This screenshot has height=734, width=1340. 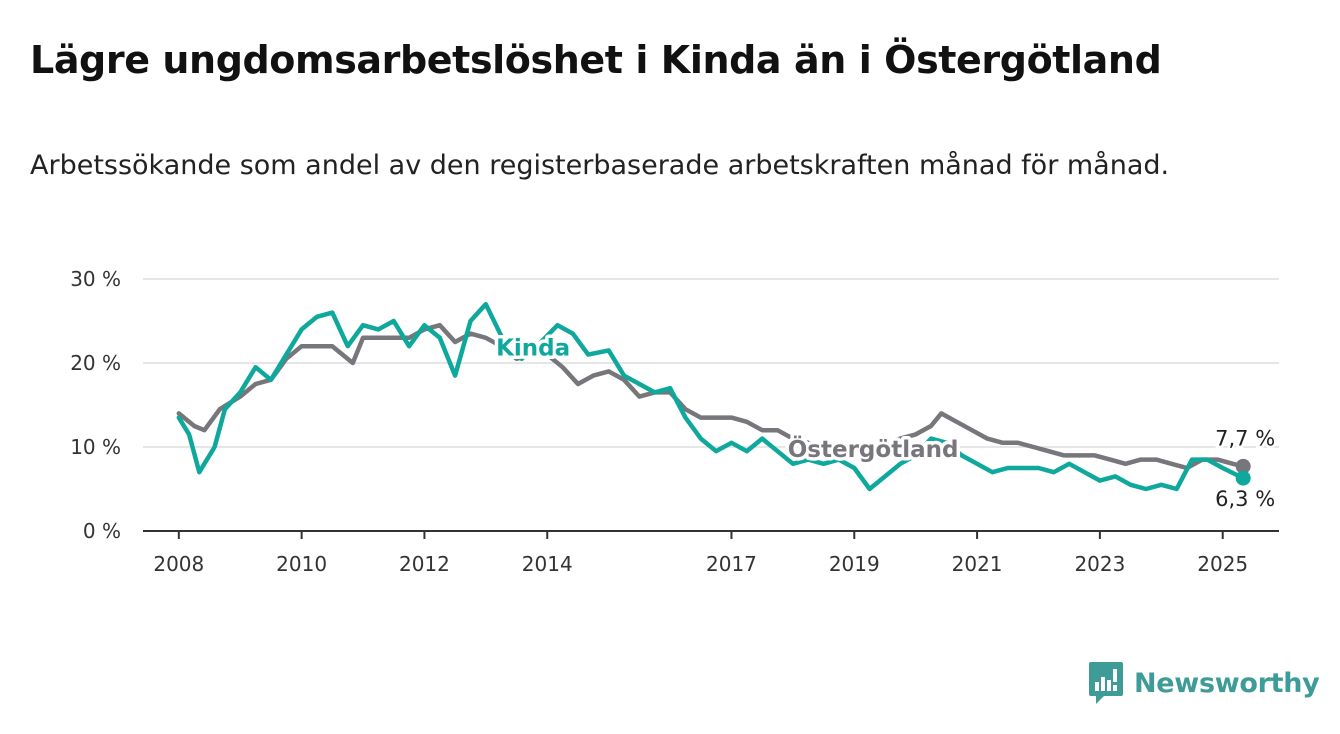 I want to click on x-tick-label: 2021, so click(x=977, y=564).